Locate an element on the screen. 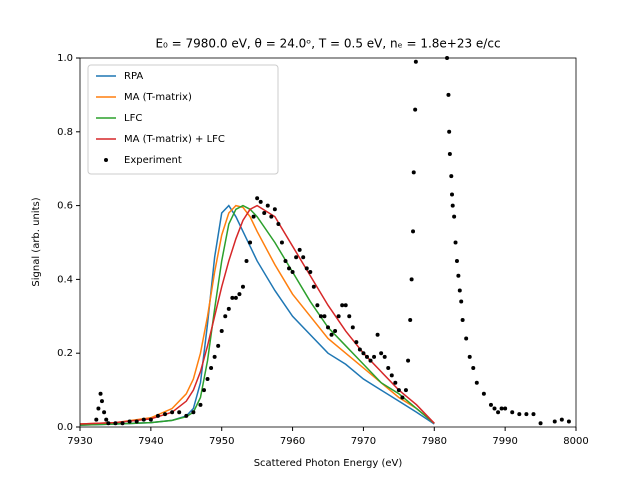 The width and height of the screenshot is (640, 480). y-tick-label: 0.0 is located at coordinates (65, 427).